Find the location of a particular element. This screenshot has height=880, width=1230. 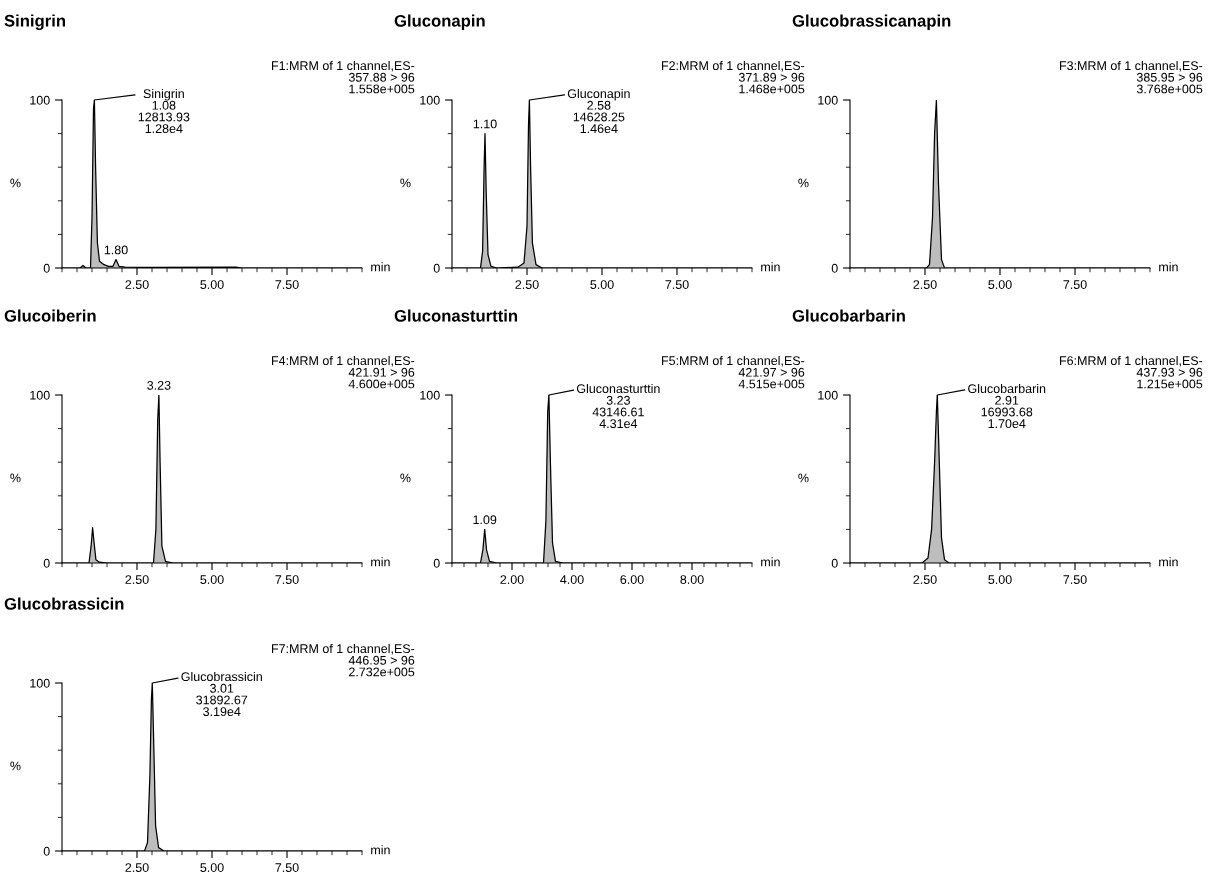

chart-title: Glucobarbarin is located at coordinates (848, 315).